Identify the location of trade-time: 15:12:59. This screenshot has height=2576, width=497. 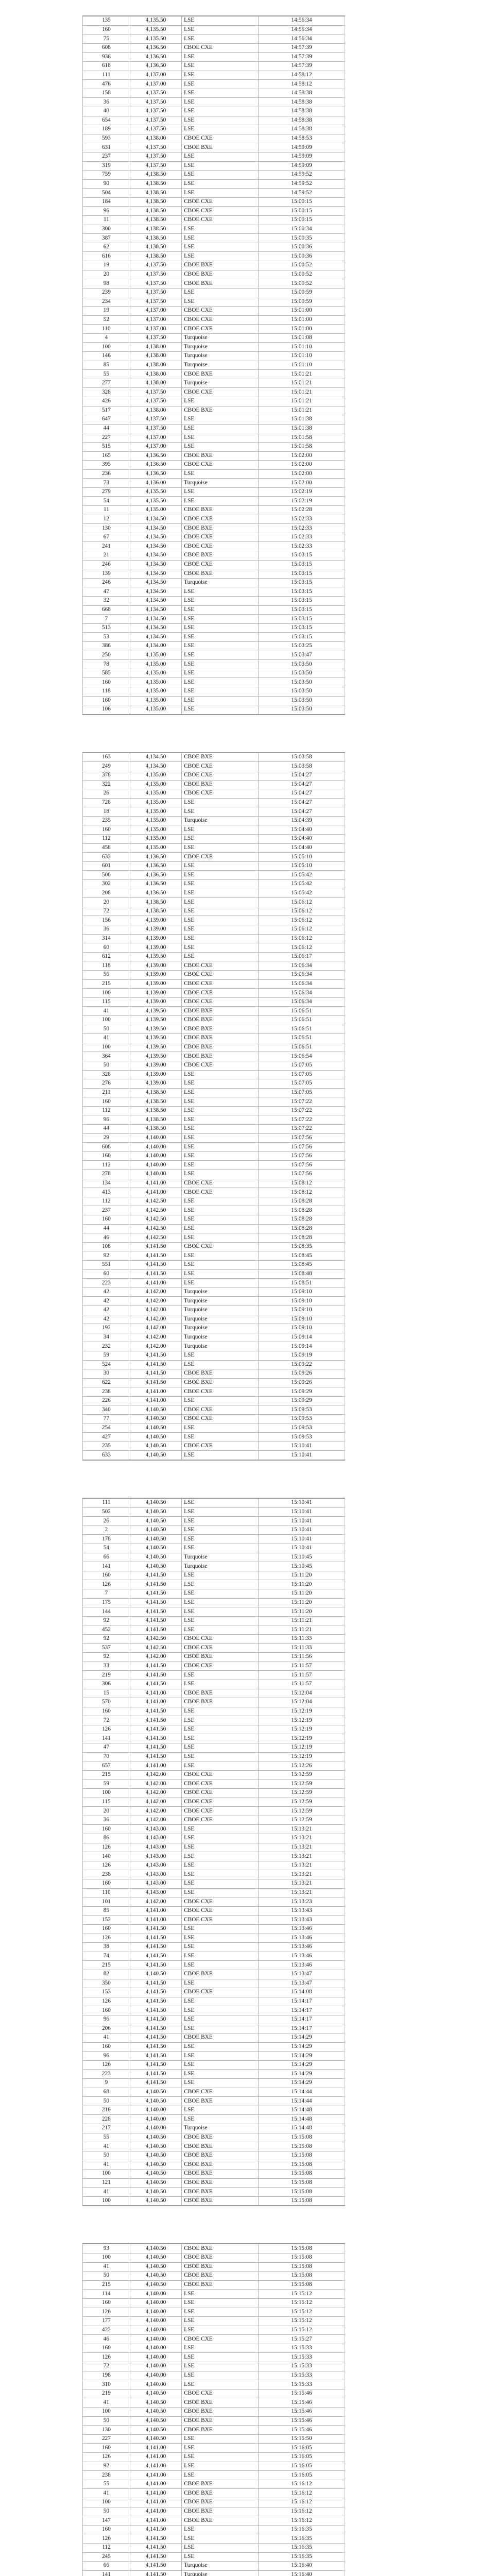
(301, 1784).